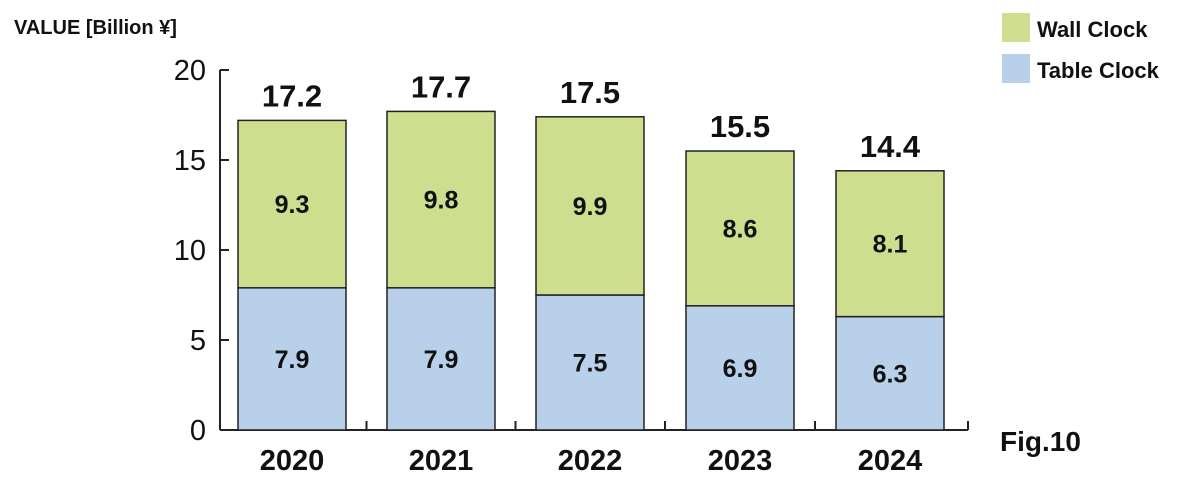 The width and height of the screenshot is (1186, 484). What do you see at coordinates (590, 92) in the screenshot?
I see `total-label-2022: 17.5` at bounding box center [590, 92].